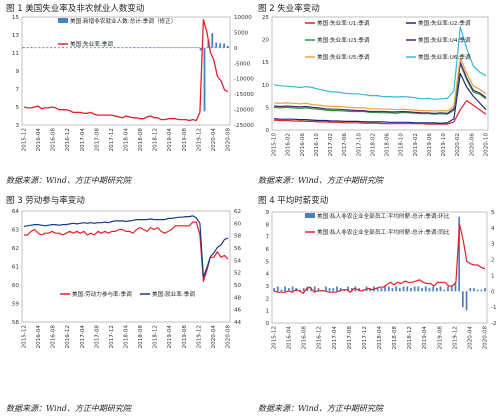 Image resolution: width=500 pixels, height=420 pixels. Describe the element at coordinates (267, 108) in the screenshot. I see `fig2-y-left-tick-label: 5` at that location.